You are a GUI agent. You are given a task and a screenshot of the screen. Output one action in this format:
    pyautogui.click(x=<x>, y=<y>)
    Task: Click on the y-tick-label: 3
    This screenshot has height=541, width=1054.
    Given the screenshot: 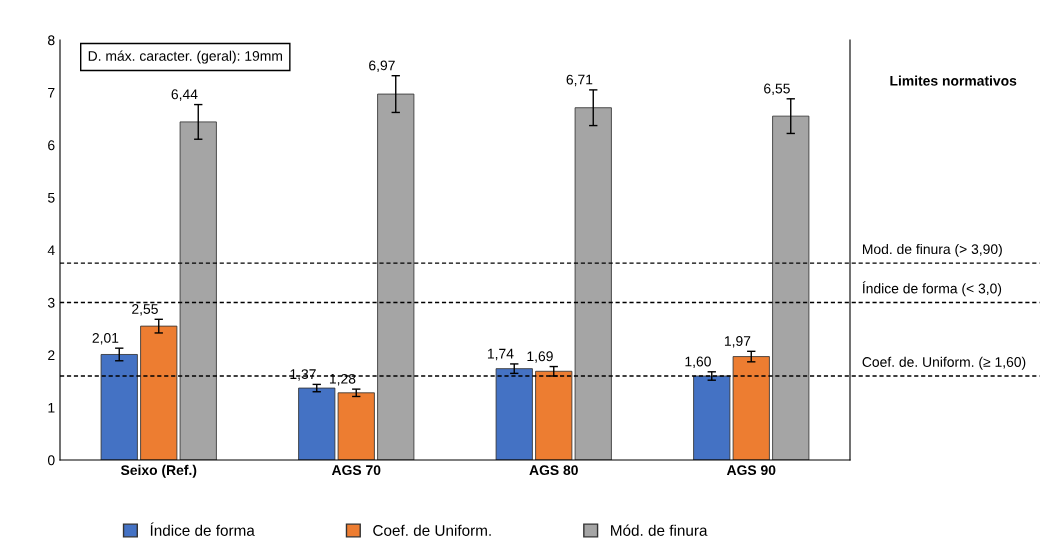 What is the action you would take?
    pyautogui.click(x=51, y=302)
    